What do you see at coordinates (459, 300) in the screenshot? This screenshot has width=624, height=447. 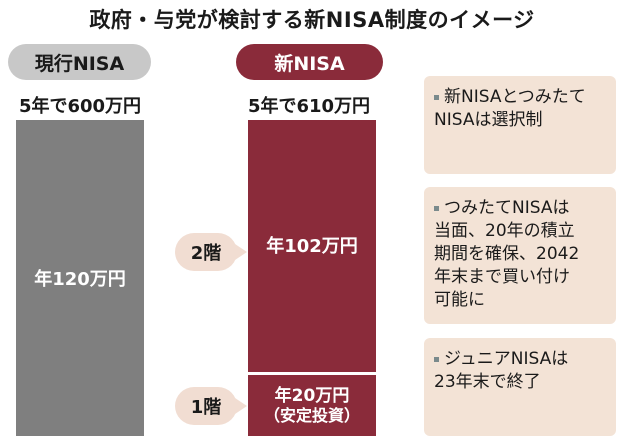 I see `note-line: 可能に` at bounding box center [459, 300].